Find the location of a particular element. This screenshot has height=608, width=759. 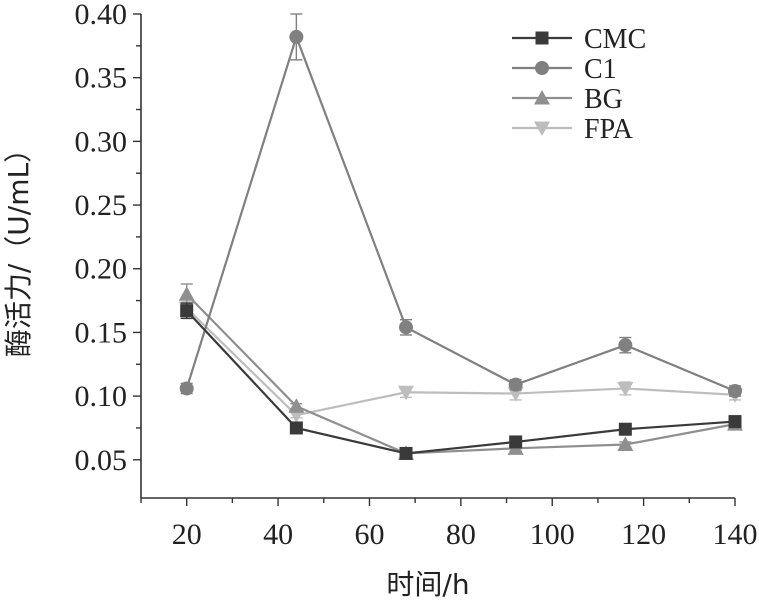

x-axis-title: 时间/h is located at coordinates (427, 584).